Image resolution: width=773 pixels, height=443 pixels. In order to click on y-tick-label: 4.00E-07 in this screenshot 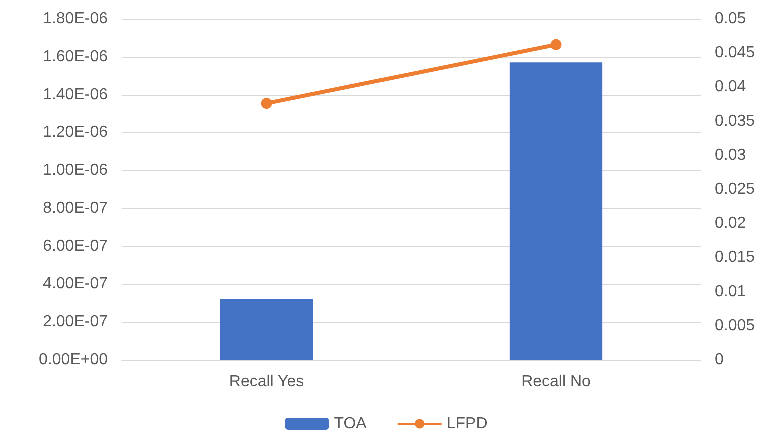, I will do `click(75, 284)`.